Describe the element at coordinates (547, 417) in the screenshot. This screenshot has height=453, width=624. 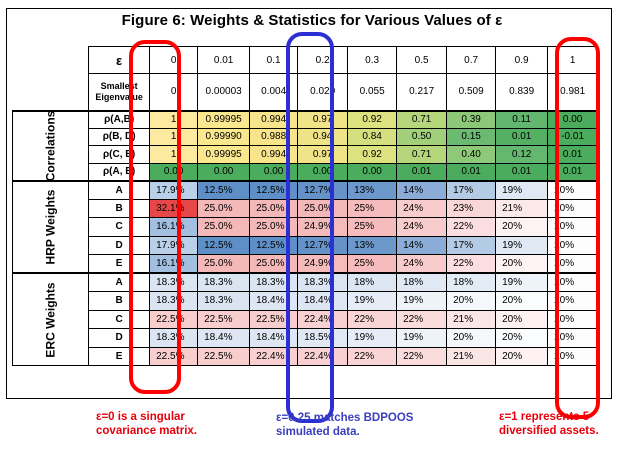
I see `note-diversified-line1: =1 represents 5` at that location.